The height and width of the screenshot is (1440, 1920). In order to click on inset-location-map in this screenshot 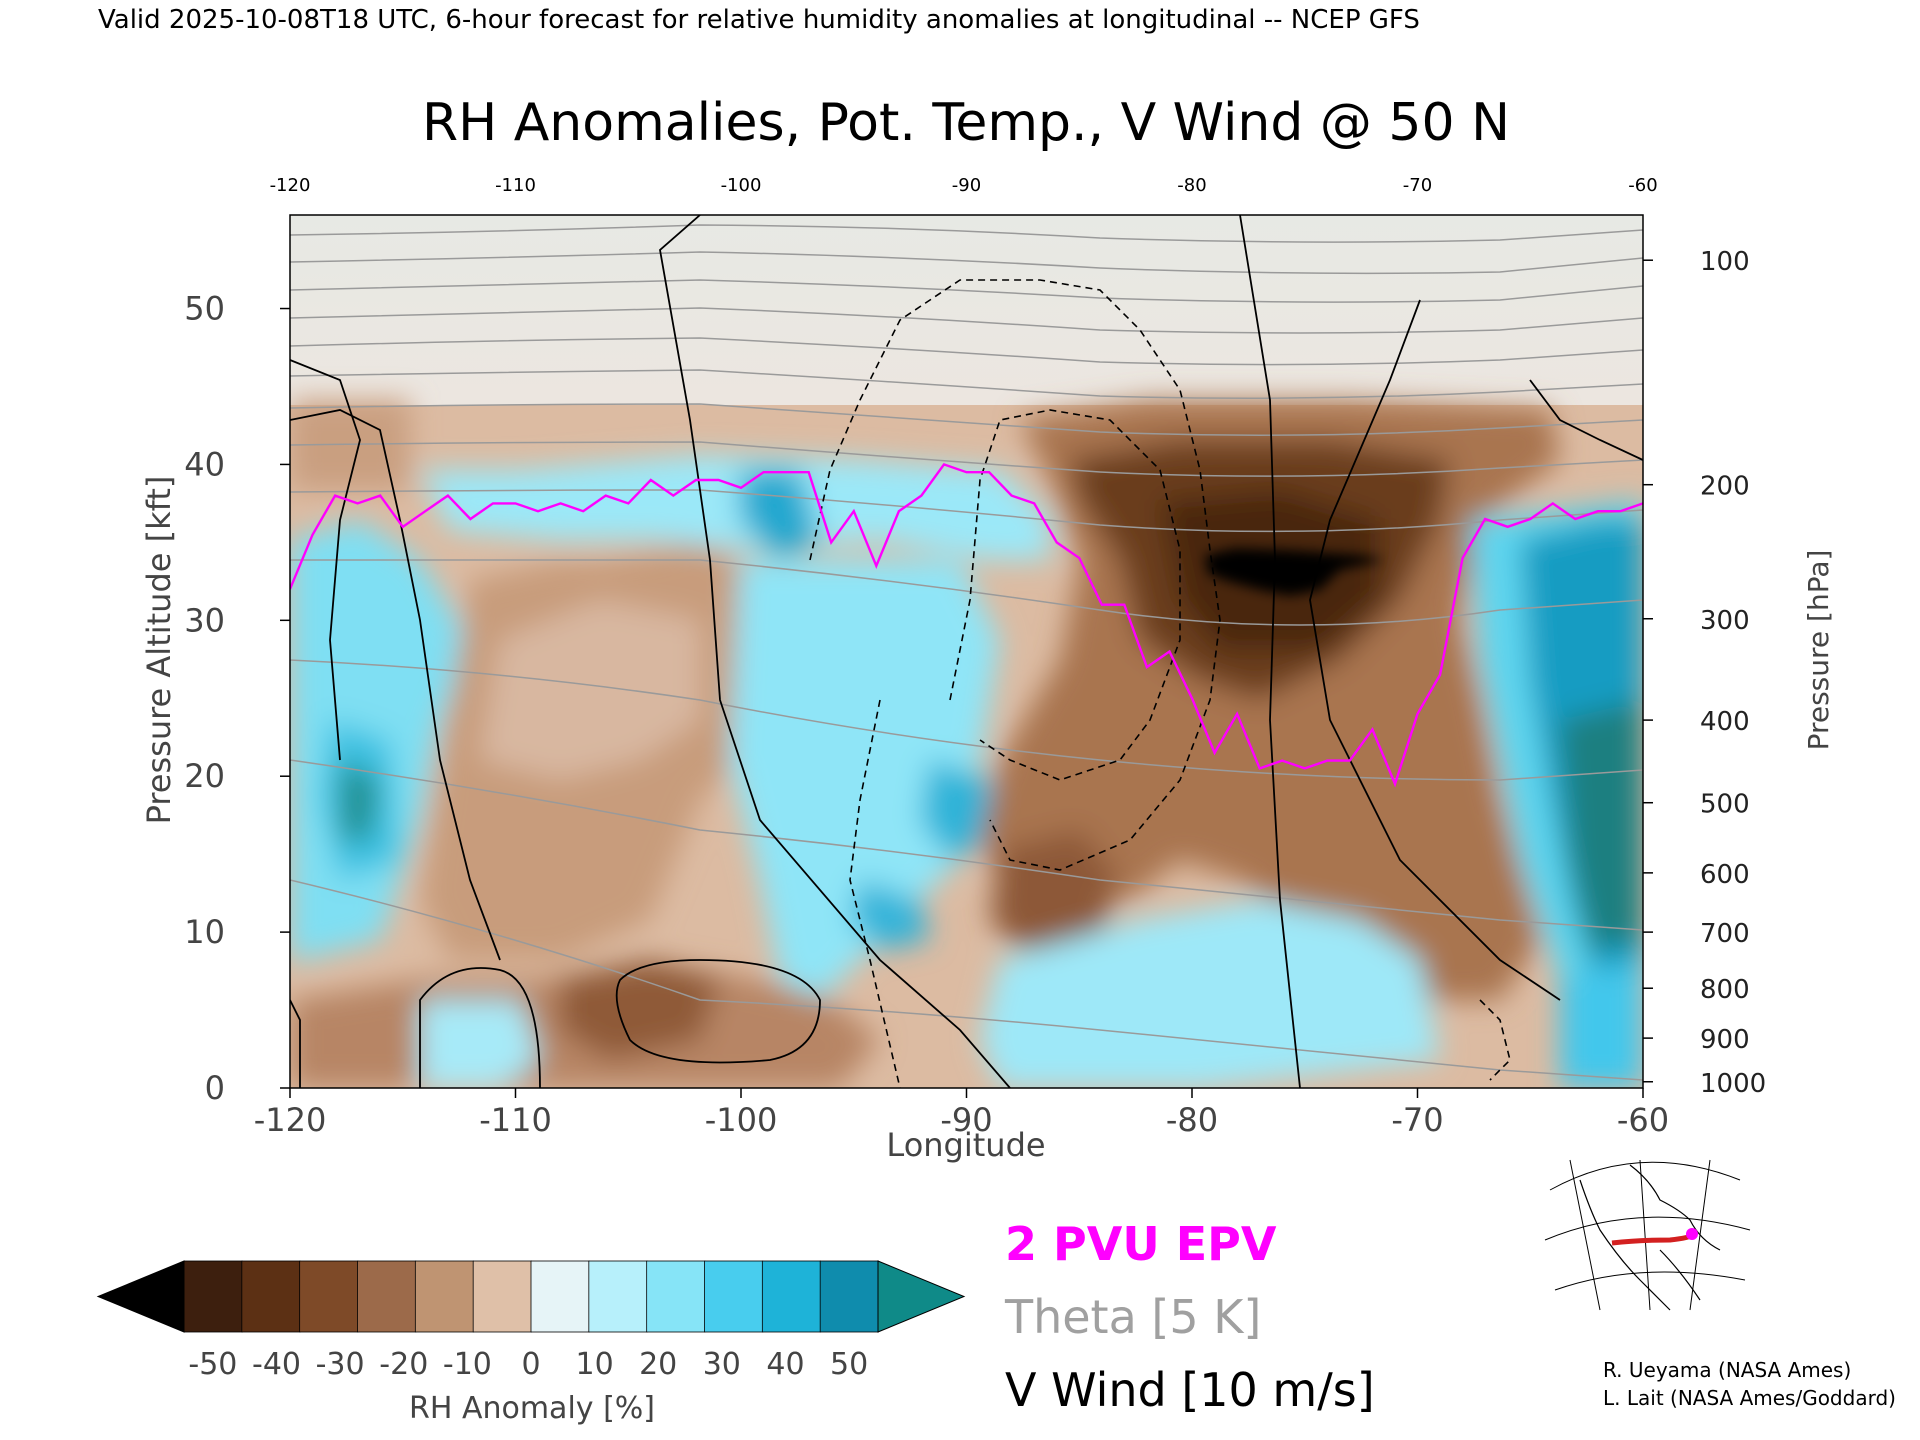, I will do `click(1647, 1235)`.